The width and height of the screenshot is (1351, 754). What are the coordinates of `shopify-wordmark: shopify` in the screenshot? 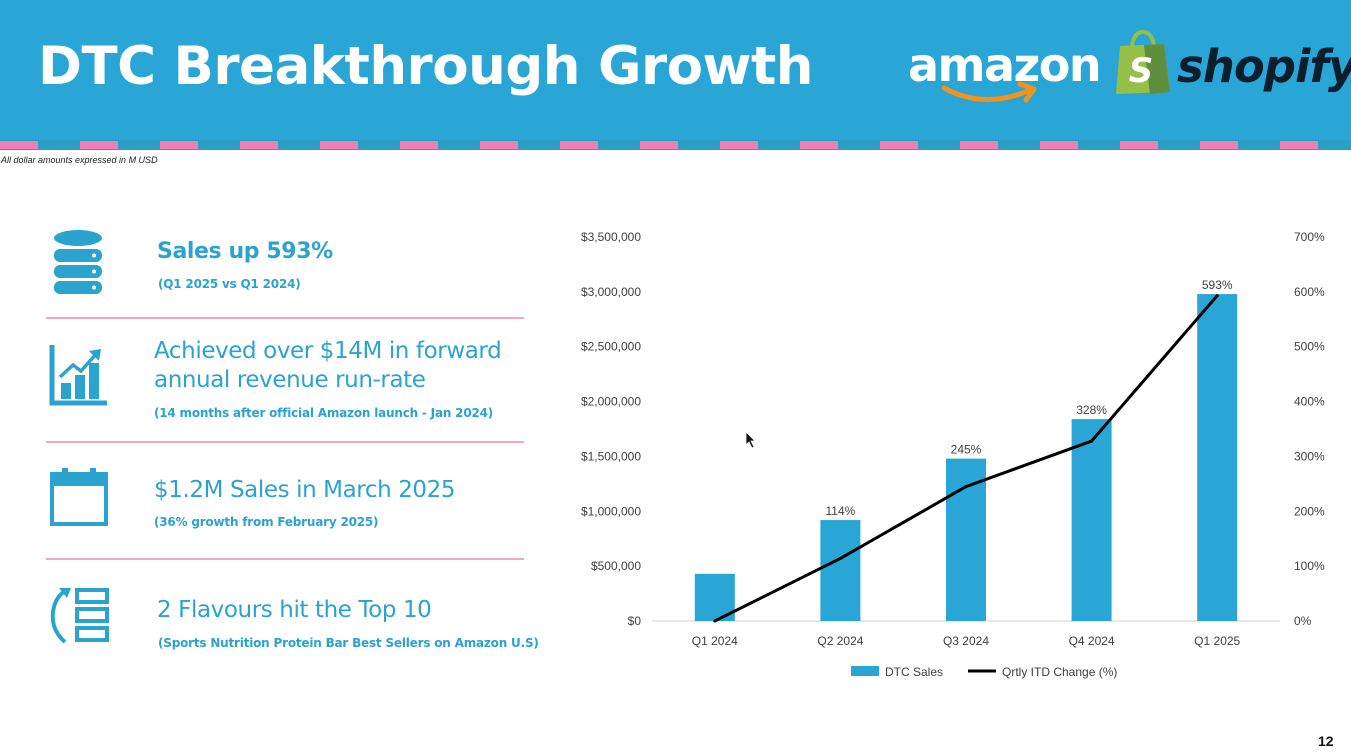 It's located at (1264, 66).